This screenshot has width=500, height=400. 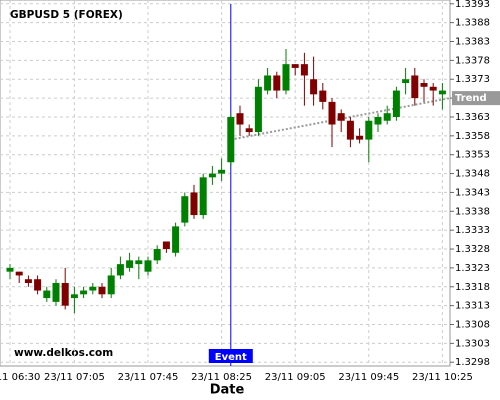 What do you see at coordinates (20, 377) in the screenshot?
I see `x-tick-label: 23/11 06:30` at bounding box center [20, 377].